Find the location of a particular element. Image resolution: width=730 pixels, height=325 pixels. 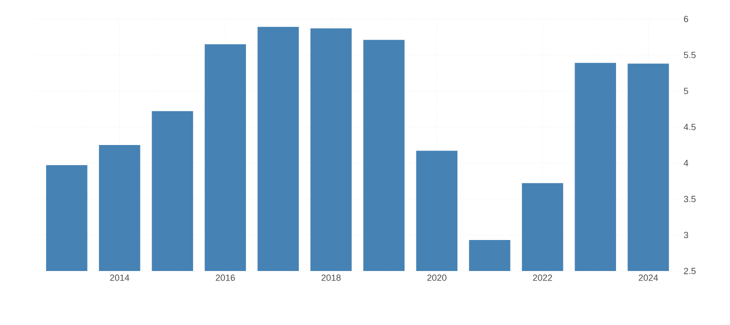

x-tick-label: 2022 is located at coordinates (542, 277).